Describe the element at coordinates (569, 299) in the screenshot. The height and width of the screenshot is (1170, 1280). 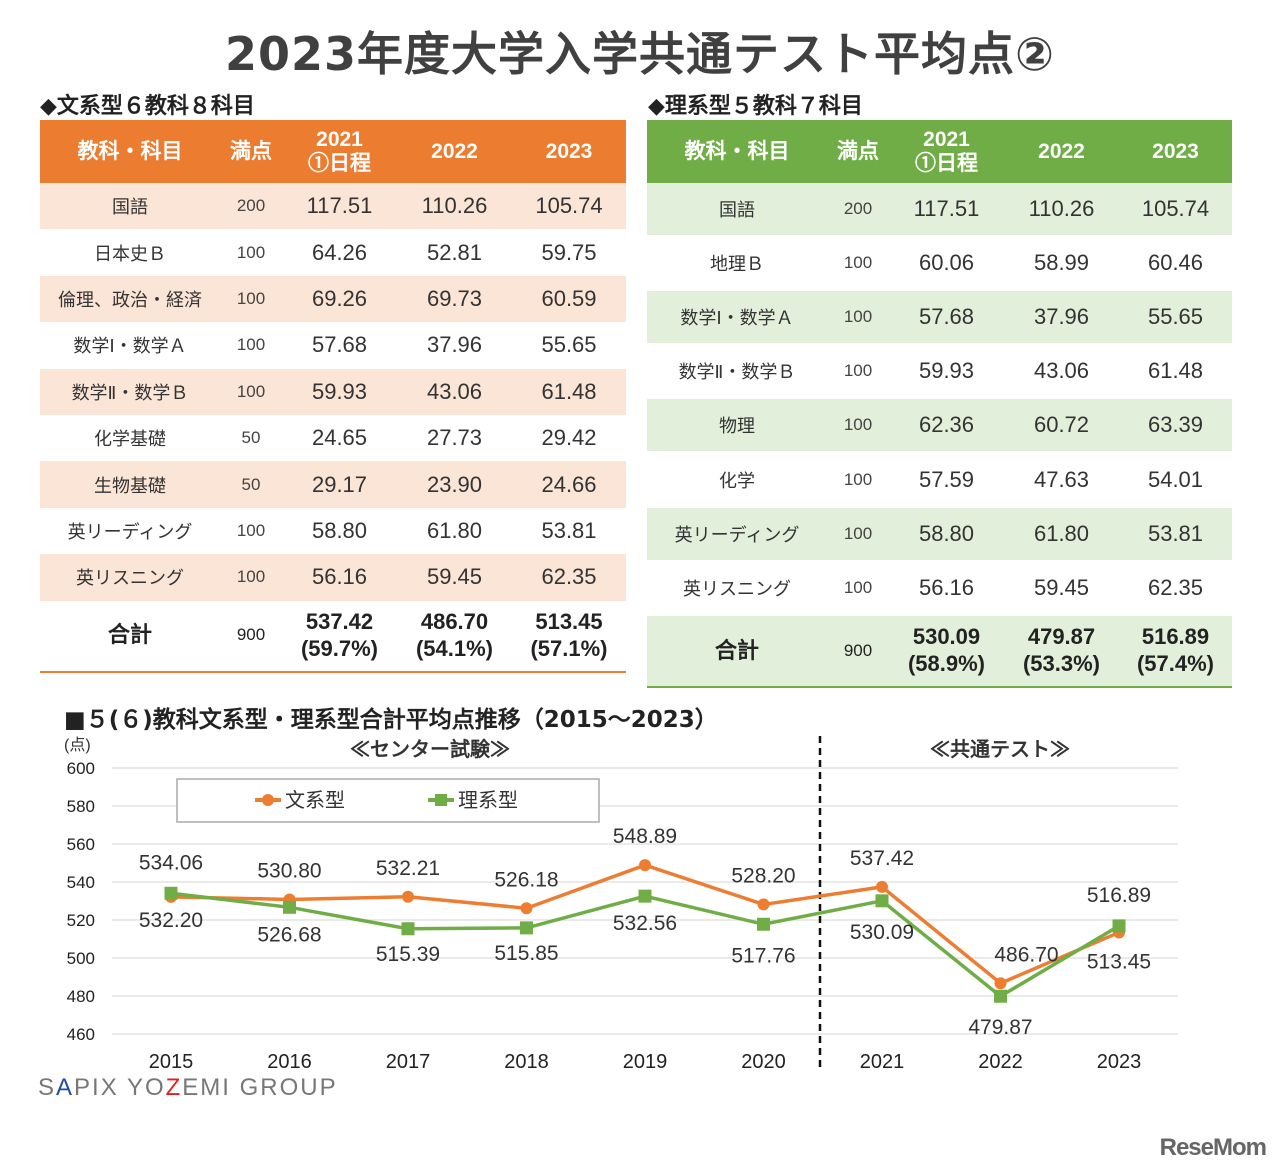
I see `score-cell: 60.59` at that location.